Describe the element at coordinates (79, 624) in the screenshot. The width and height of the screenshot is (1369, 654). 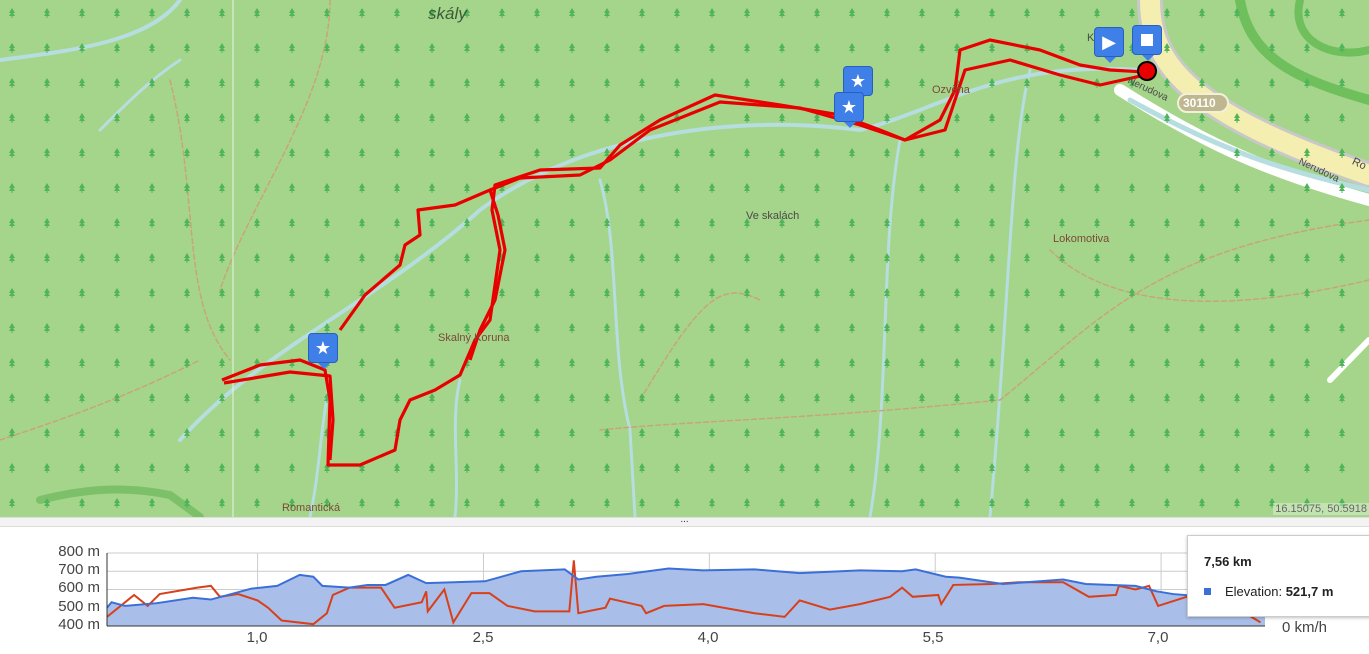
I see `y-tick: 400 m` at that location.